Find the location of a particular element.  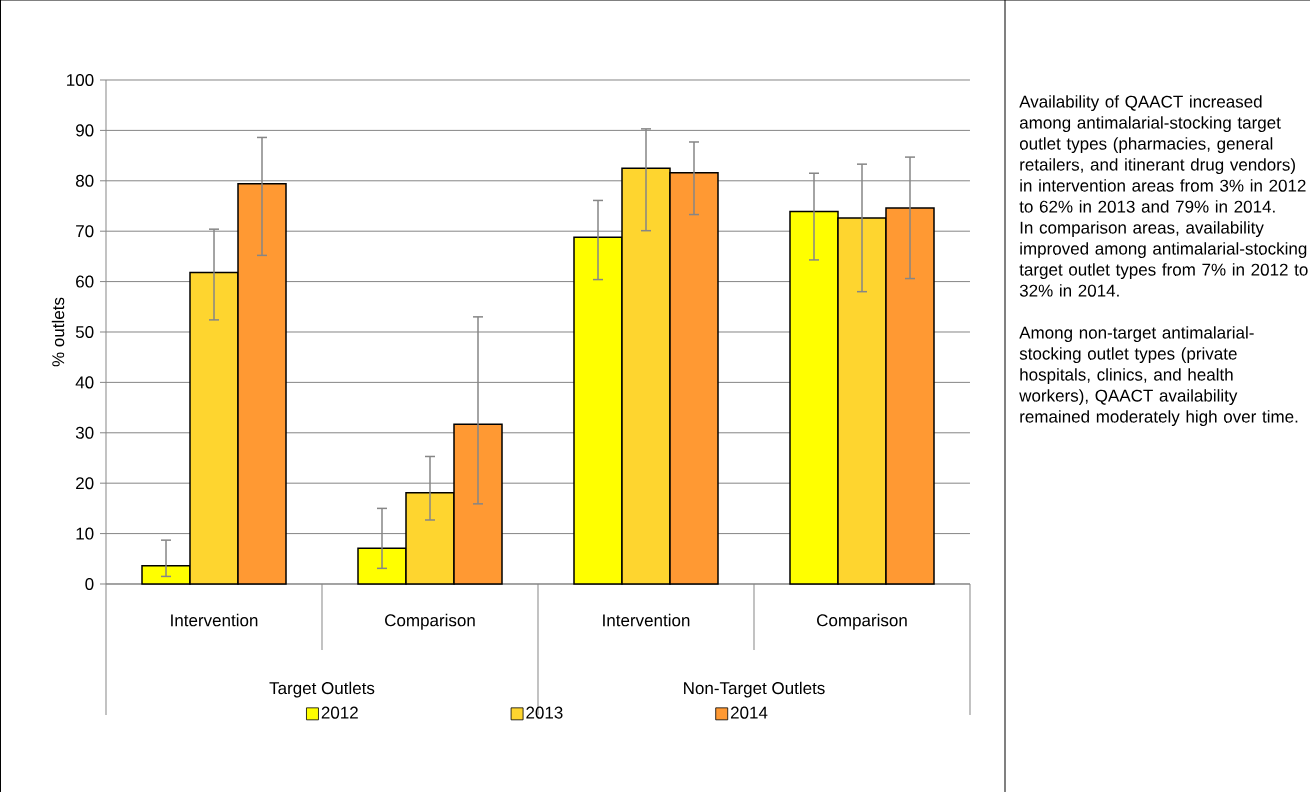

legend-label: 2014 is located at coordinates (749, 712).